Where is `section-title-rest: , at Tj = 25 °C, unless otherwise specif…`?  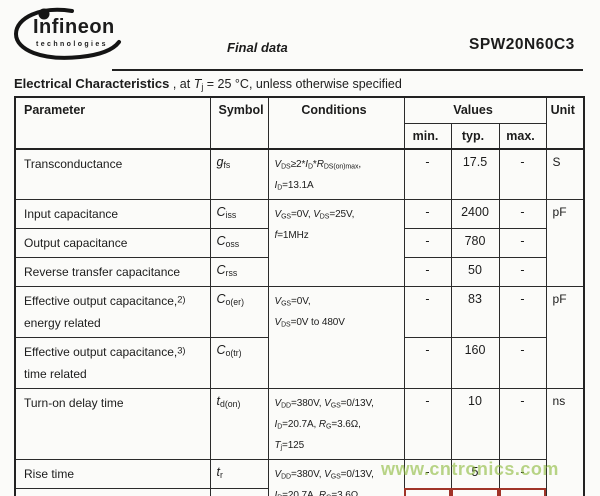 section-title-rest: , at Tj = 25 °C, unless otherwise specif… is located at coordinates (285, 84).